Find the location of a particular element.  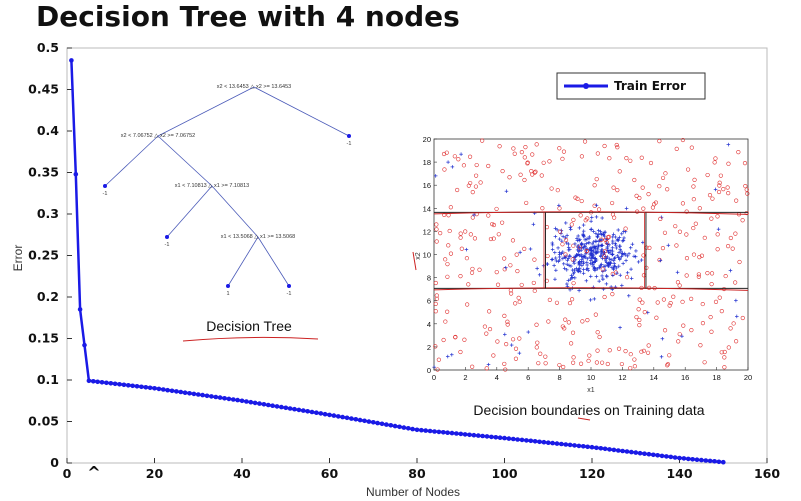

legend: Train Error is located at coordinates (631, 86).